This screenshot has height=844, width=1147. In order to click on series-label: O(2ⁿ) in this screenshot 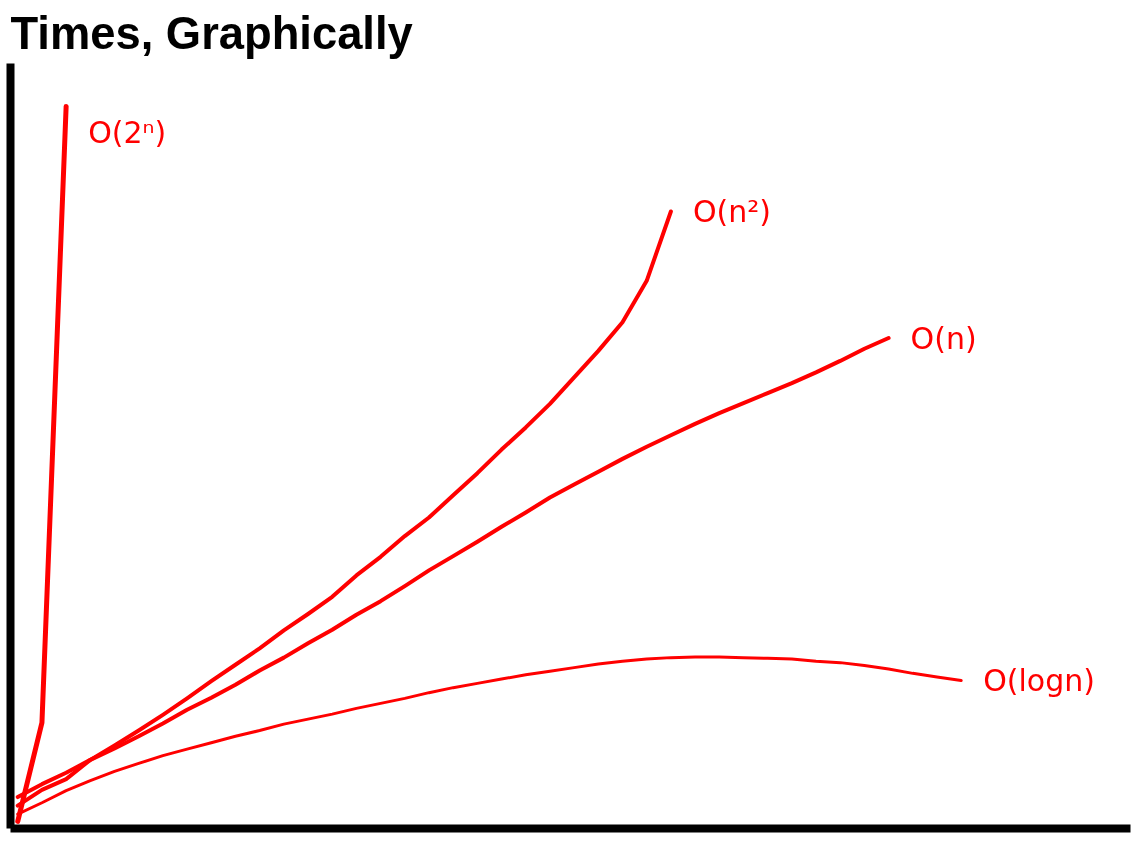, I will do `click(127, 132)`.